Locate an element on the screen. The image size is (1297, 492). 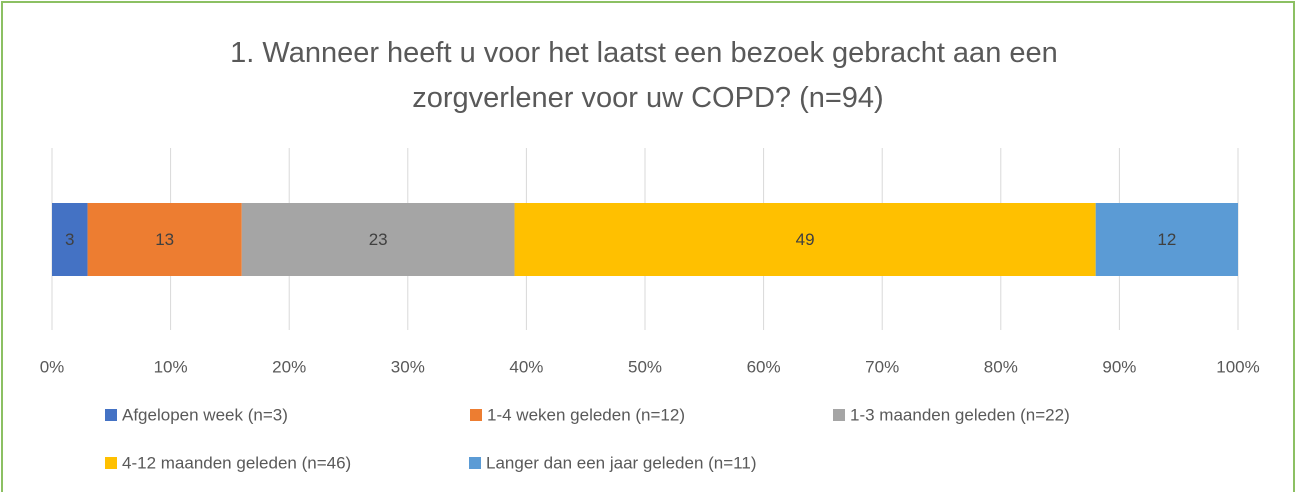
data-label: 23 is located at coordinates (378, 239).